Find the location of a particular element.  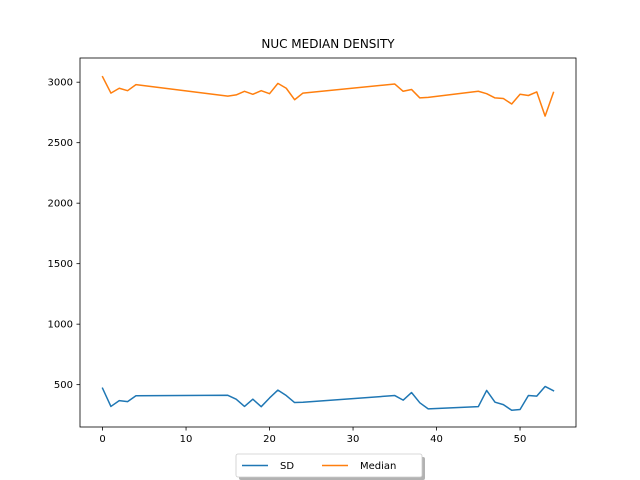

legend-label-sd: SD is located at coordinates (287, 466).